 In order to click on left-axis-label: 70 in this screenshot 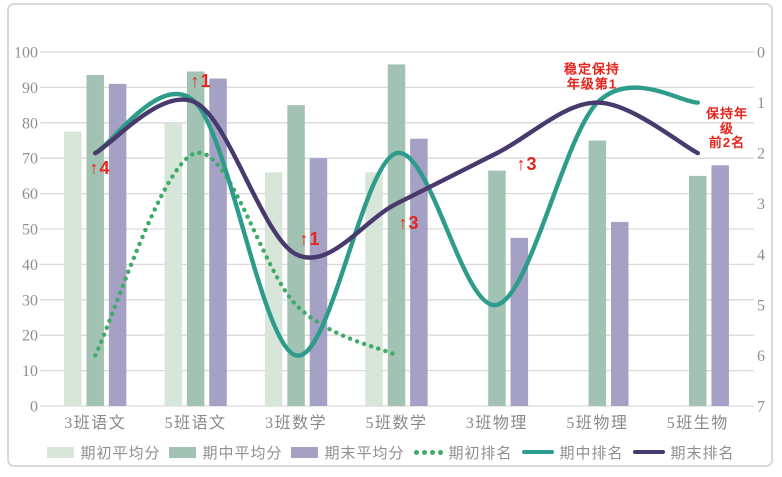, I will do `click(30, 159)`.